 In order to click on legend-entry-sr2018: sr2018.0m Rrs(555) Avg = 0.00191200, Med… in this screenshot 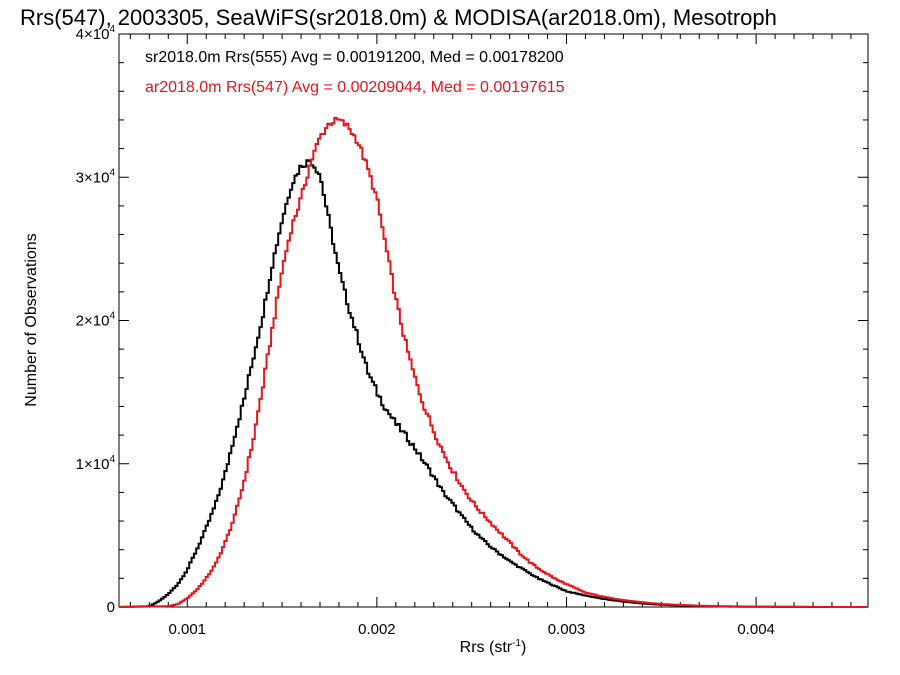, I will do `click(354, 57)`.